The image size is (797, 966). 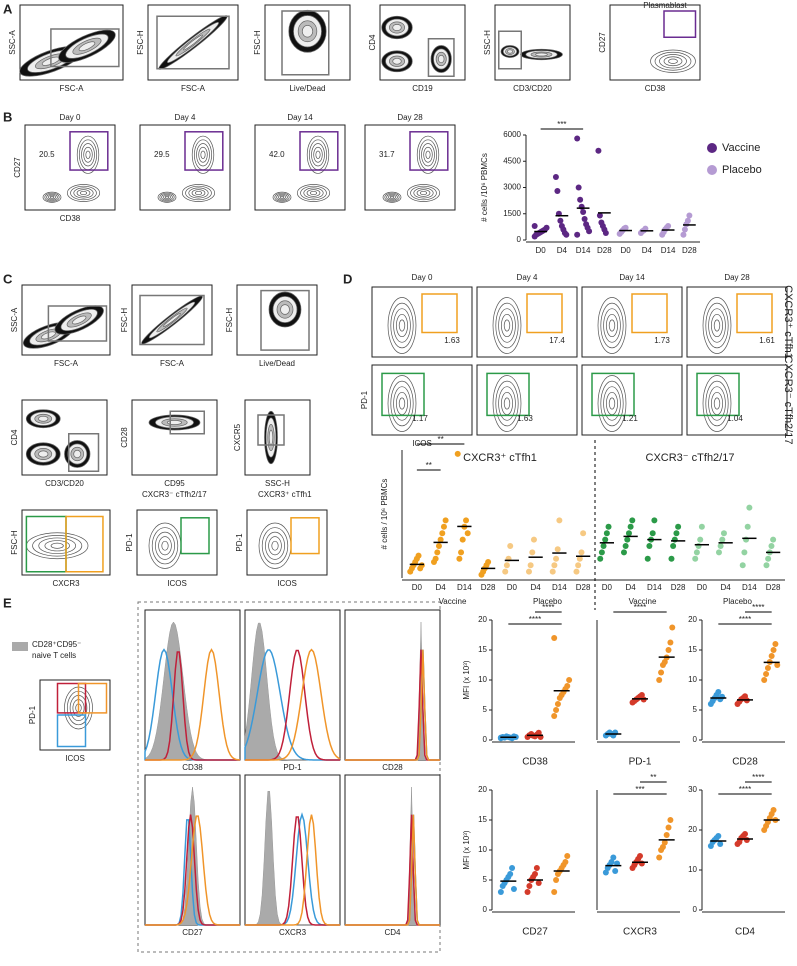 What do you see at coordinates (466, 849) in the screenshot?
I see `y-axis-label: MFI (x 10³)` at bounding box center [466, 849].